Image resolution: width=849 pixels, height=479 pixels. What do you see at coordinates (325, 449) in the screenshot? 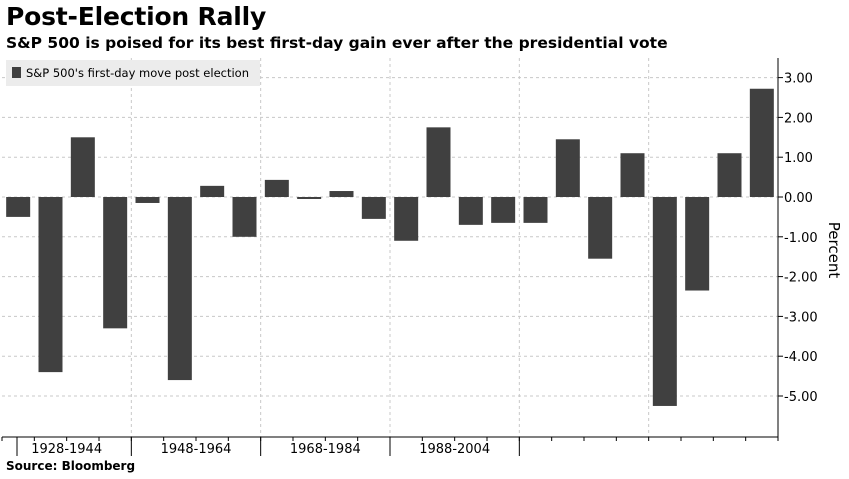
I see `x-group-label: 1968-1984` at bounding box center [325, 449].